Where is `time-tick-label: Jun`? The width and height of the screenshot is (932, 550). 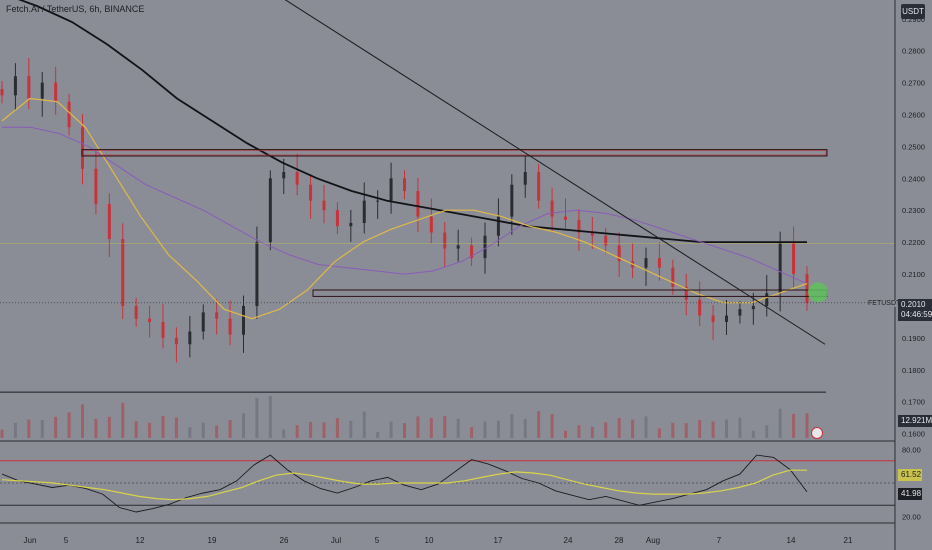 time-tick-label: Jun is located at coordinates (30, 540).